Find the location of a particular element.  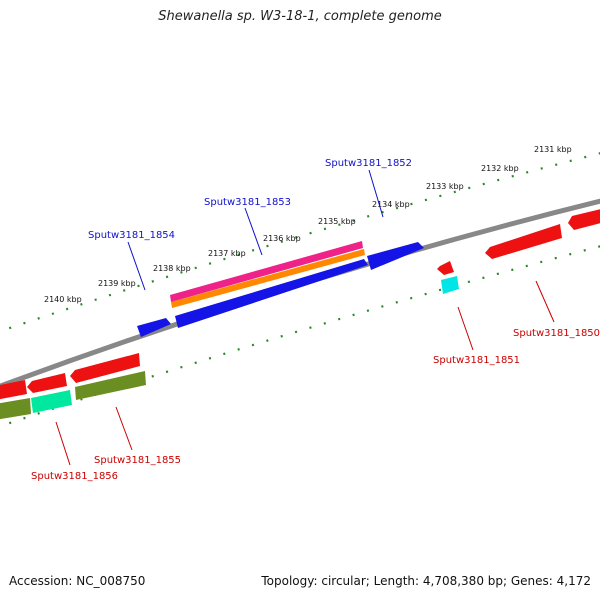

gene-sputw3181-1855-cds is located at coordinates (105, 368).